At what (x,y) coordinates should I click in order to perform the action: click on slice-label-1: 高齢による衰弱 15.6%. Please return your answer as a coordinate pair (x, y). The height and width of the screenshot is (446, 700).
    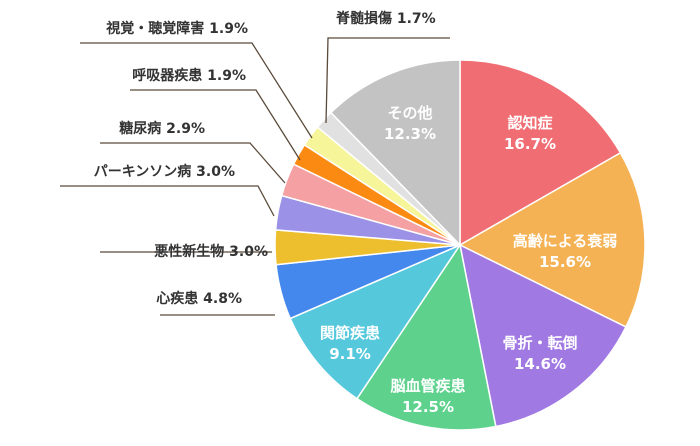
    Looking at the image, I should click on (565, 251).